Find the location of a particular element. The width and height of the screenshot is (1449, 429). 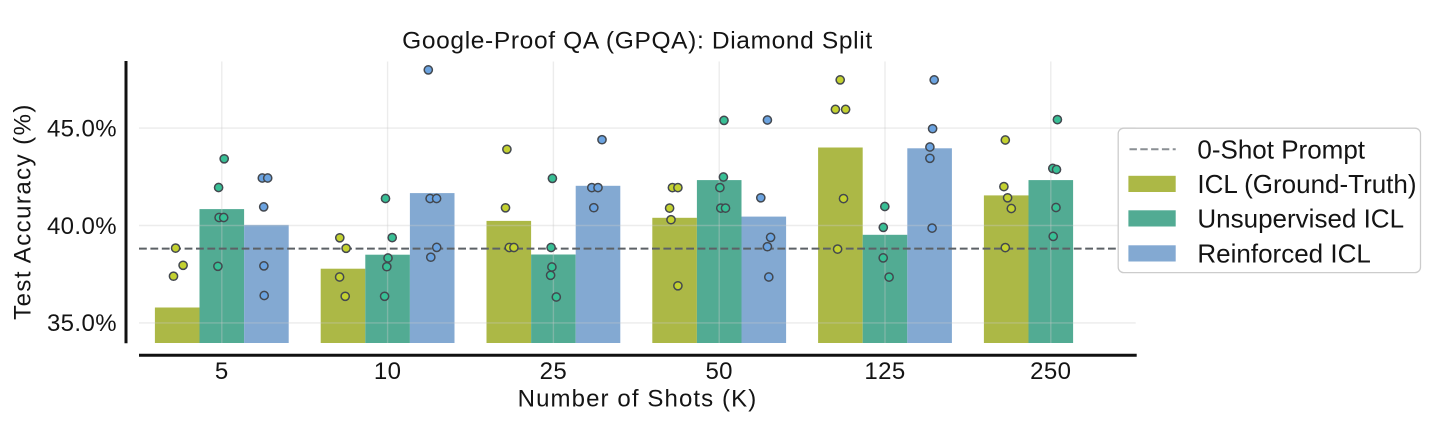

svg-text: 10 is located at coordinates (388, 371).